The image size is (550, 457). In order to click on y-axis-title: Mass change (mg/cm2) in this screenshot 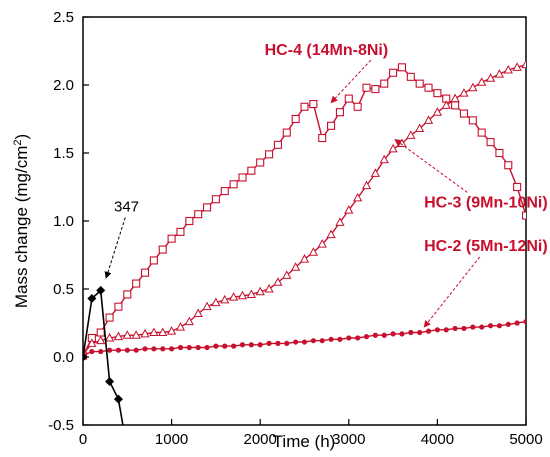, I will do `click(21, 221)`.